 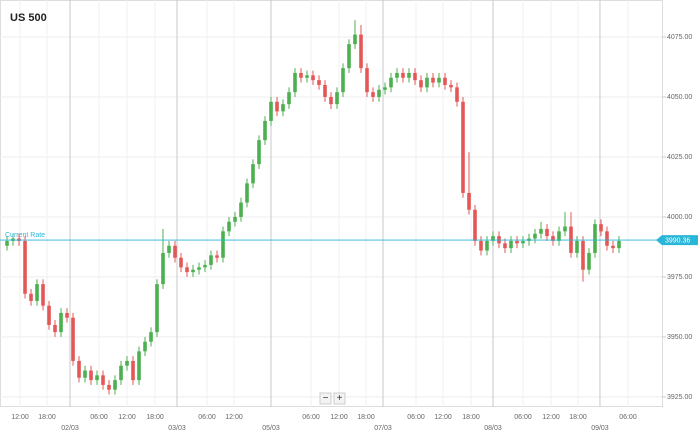 I want to click on x-date-label: 09/03, so click(x=600, y=428).